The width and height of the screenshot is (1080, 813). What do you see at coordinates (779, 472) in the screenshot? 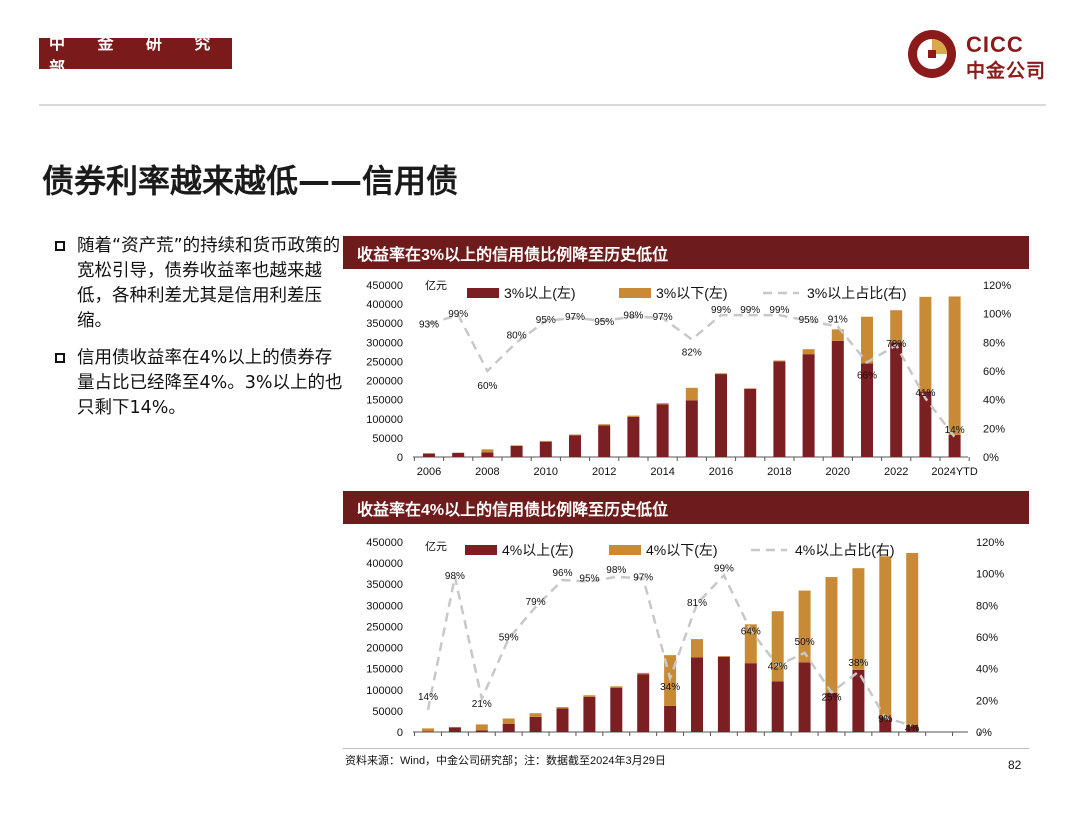
I see `x-axis-tick-label: 2018` at bounding box center [779, 472].